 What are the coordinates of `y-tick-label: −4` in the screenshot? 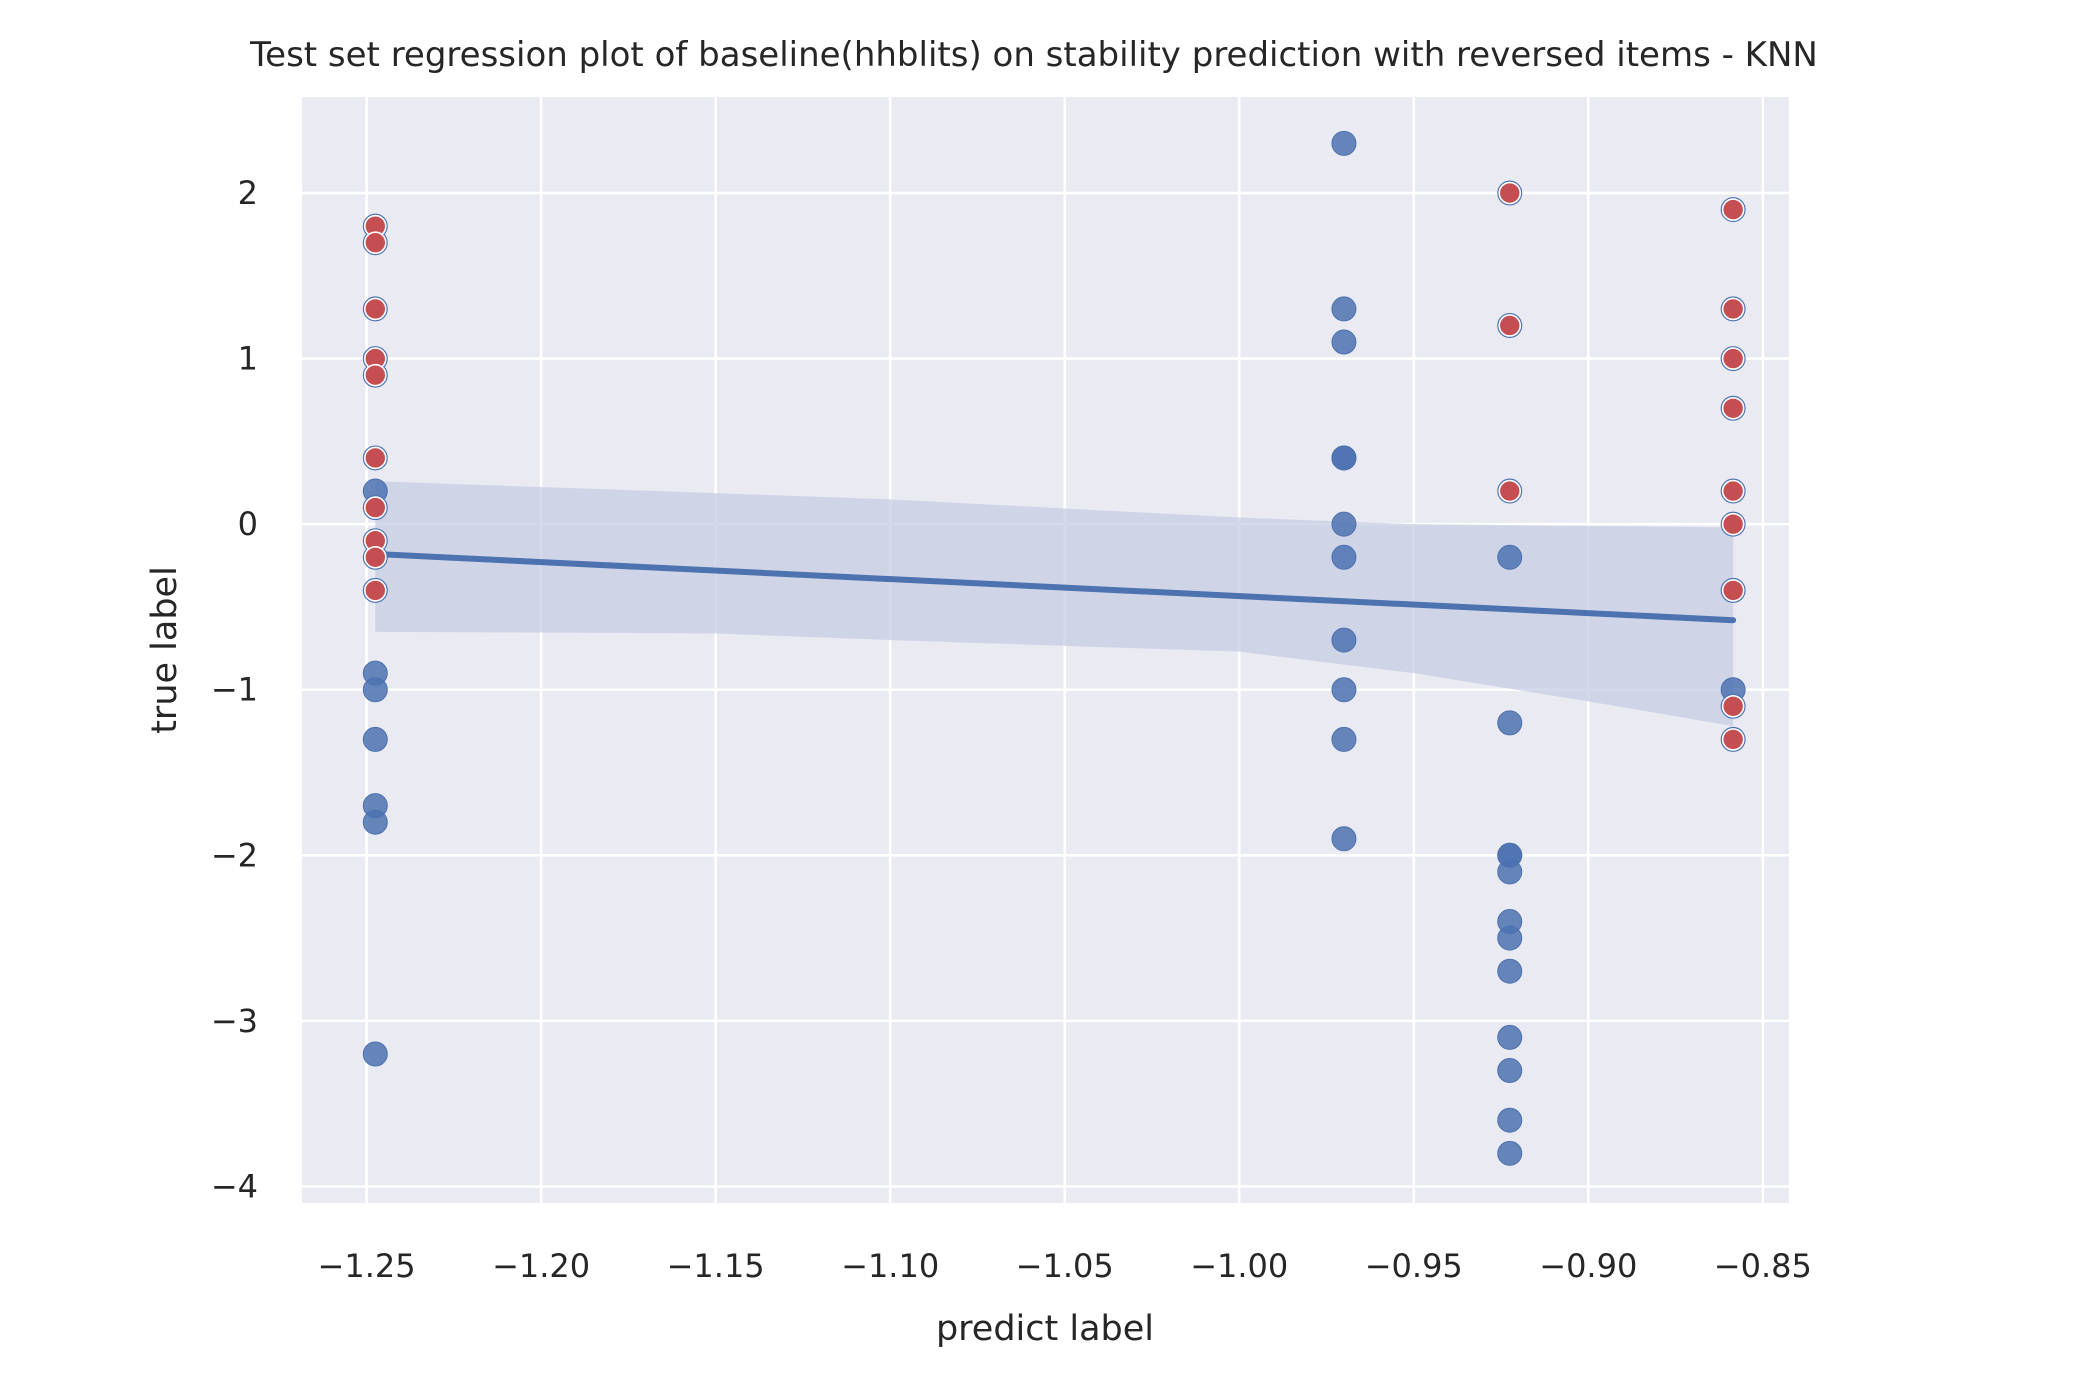 It's located at (234, 1186).